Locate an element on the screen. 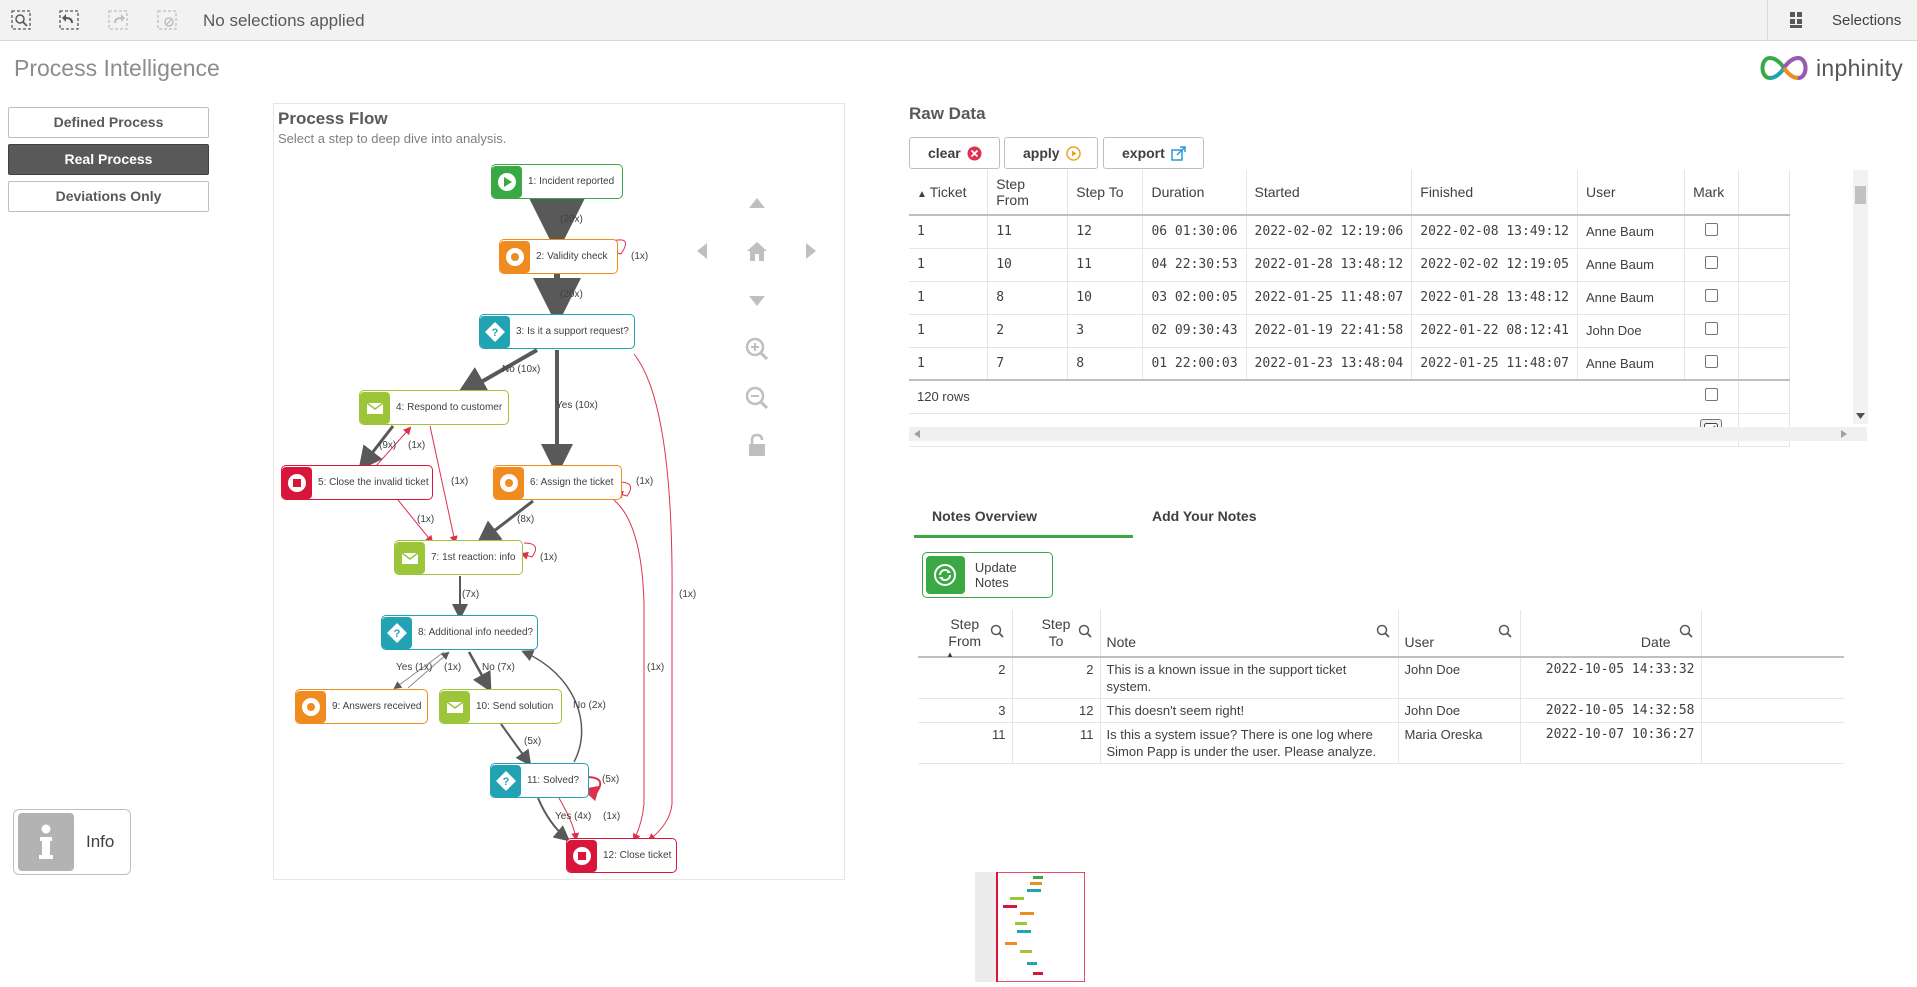  flow-node-2: 2: Validity check is located at coordinates (558, 256).